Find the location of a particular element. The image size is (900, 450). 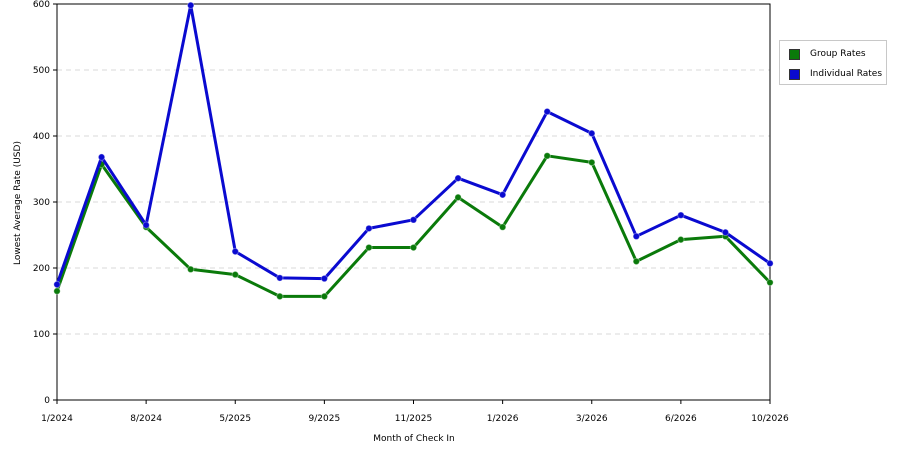

x-tick-label-7: 6/2026 is located at coordinates (681, 419).